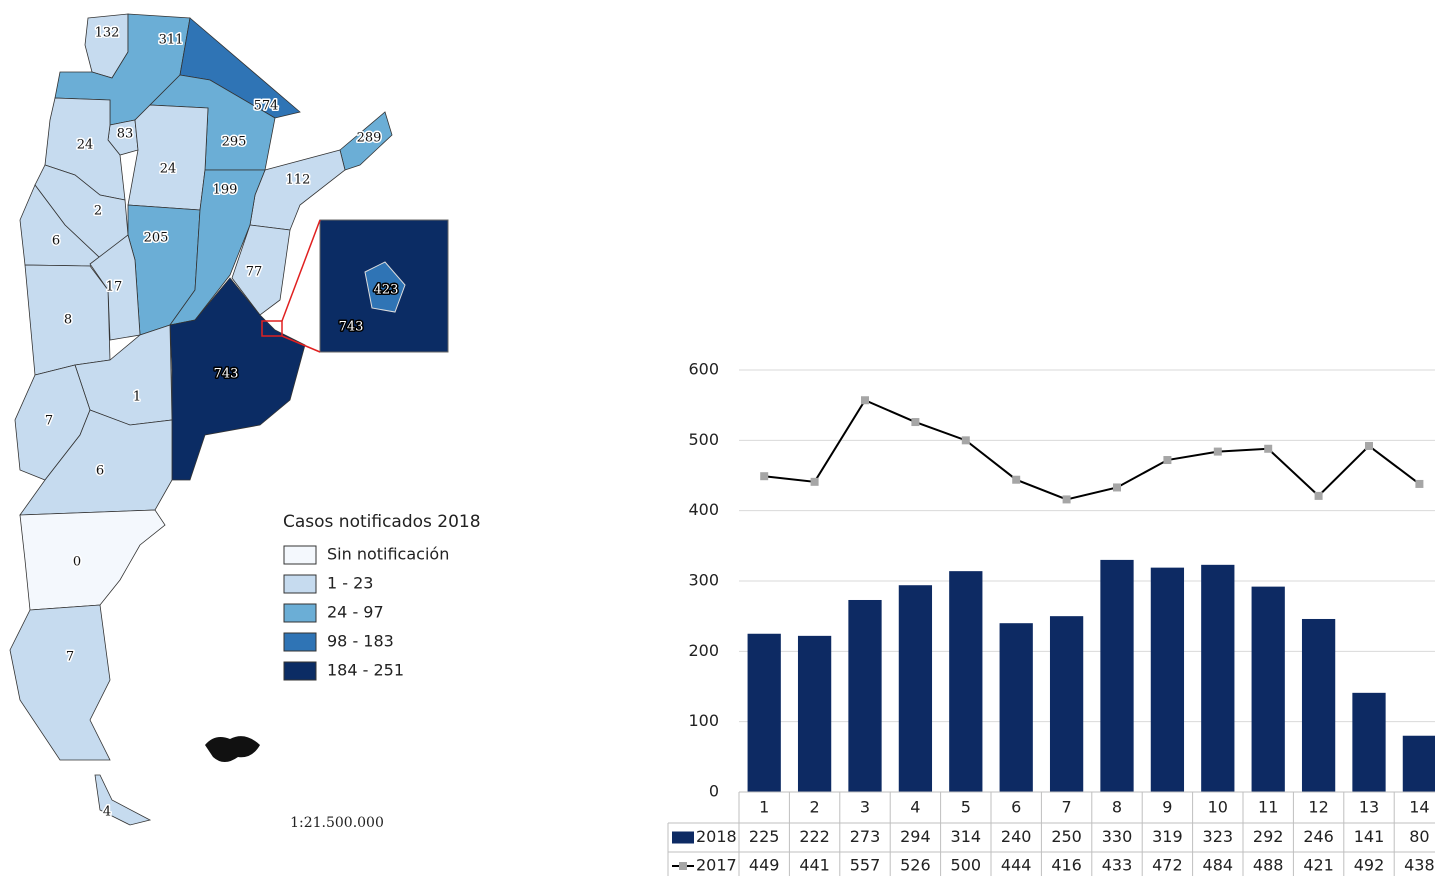  What do you see at coordinates (865, 836) in the screenshot?
I see `table-value: 273` at bounding box center [865, 836].